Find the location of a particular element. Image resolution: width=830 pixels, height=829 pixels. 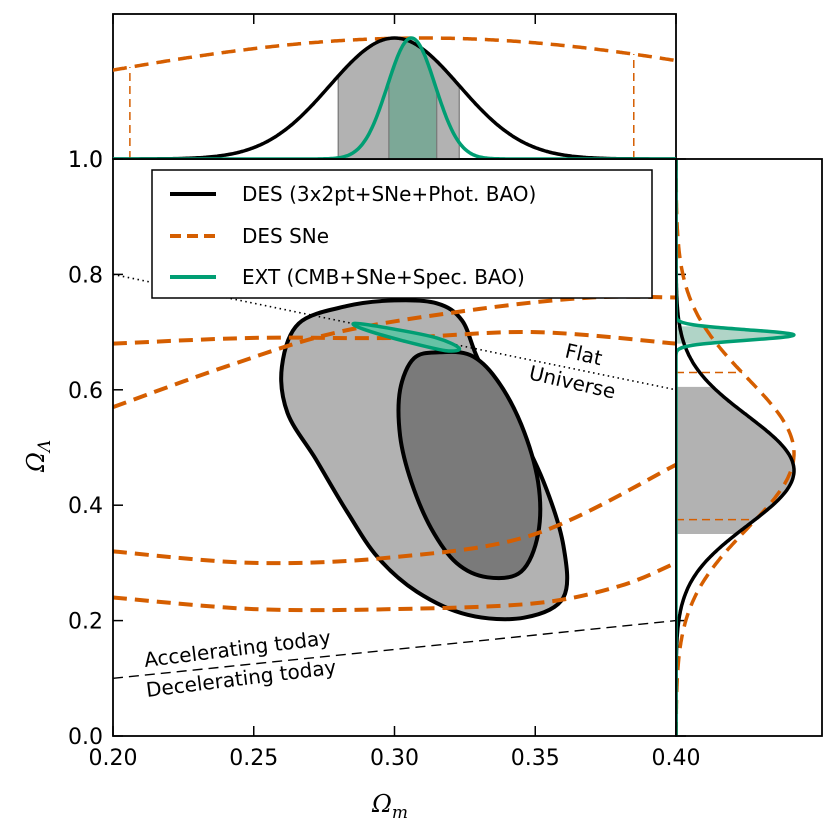

x-tick-label: 0.35 is located at coordinates (535, 758).